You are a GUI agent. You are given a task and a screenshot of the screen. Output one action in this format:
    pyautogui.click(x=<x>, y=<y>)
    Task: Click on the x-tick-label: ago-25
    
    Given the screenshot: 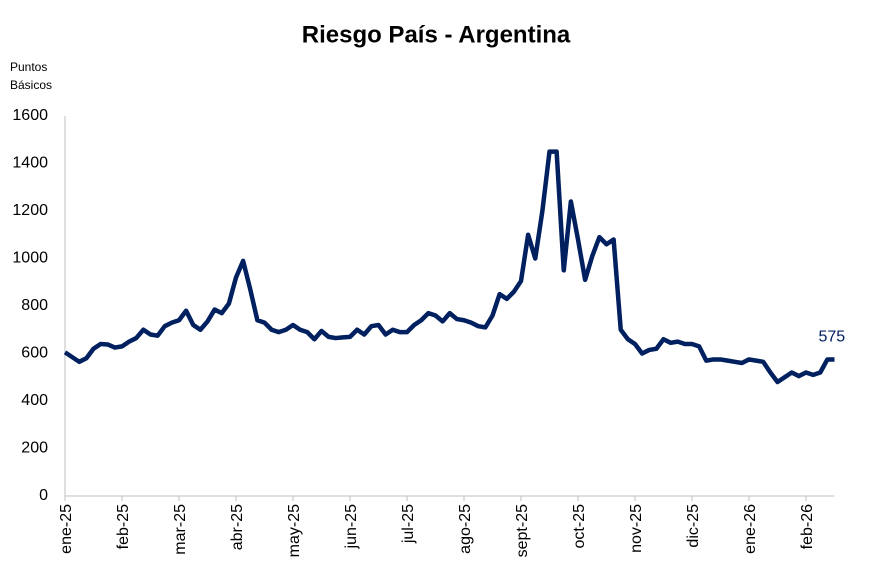 What is the action you would take?
    pyautogui.click(x=465, y=529)
    